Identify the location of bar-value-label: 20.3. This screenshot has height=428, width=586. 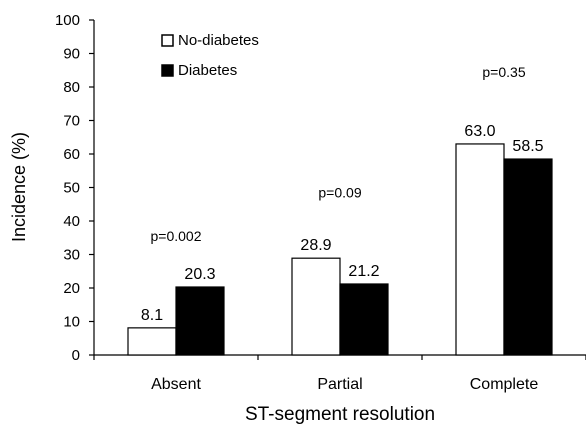
(199, 274).